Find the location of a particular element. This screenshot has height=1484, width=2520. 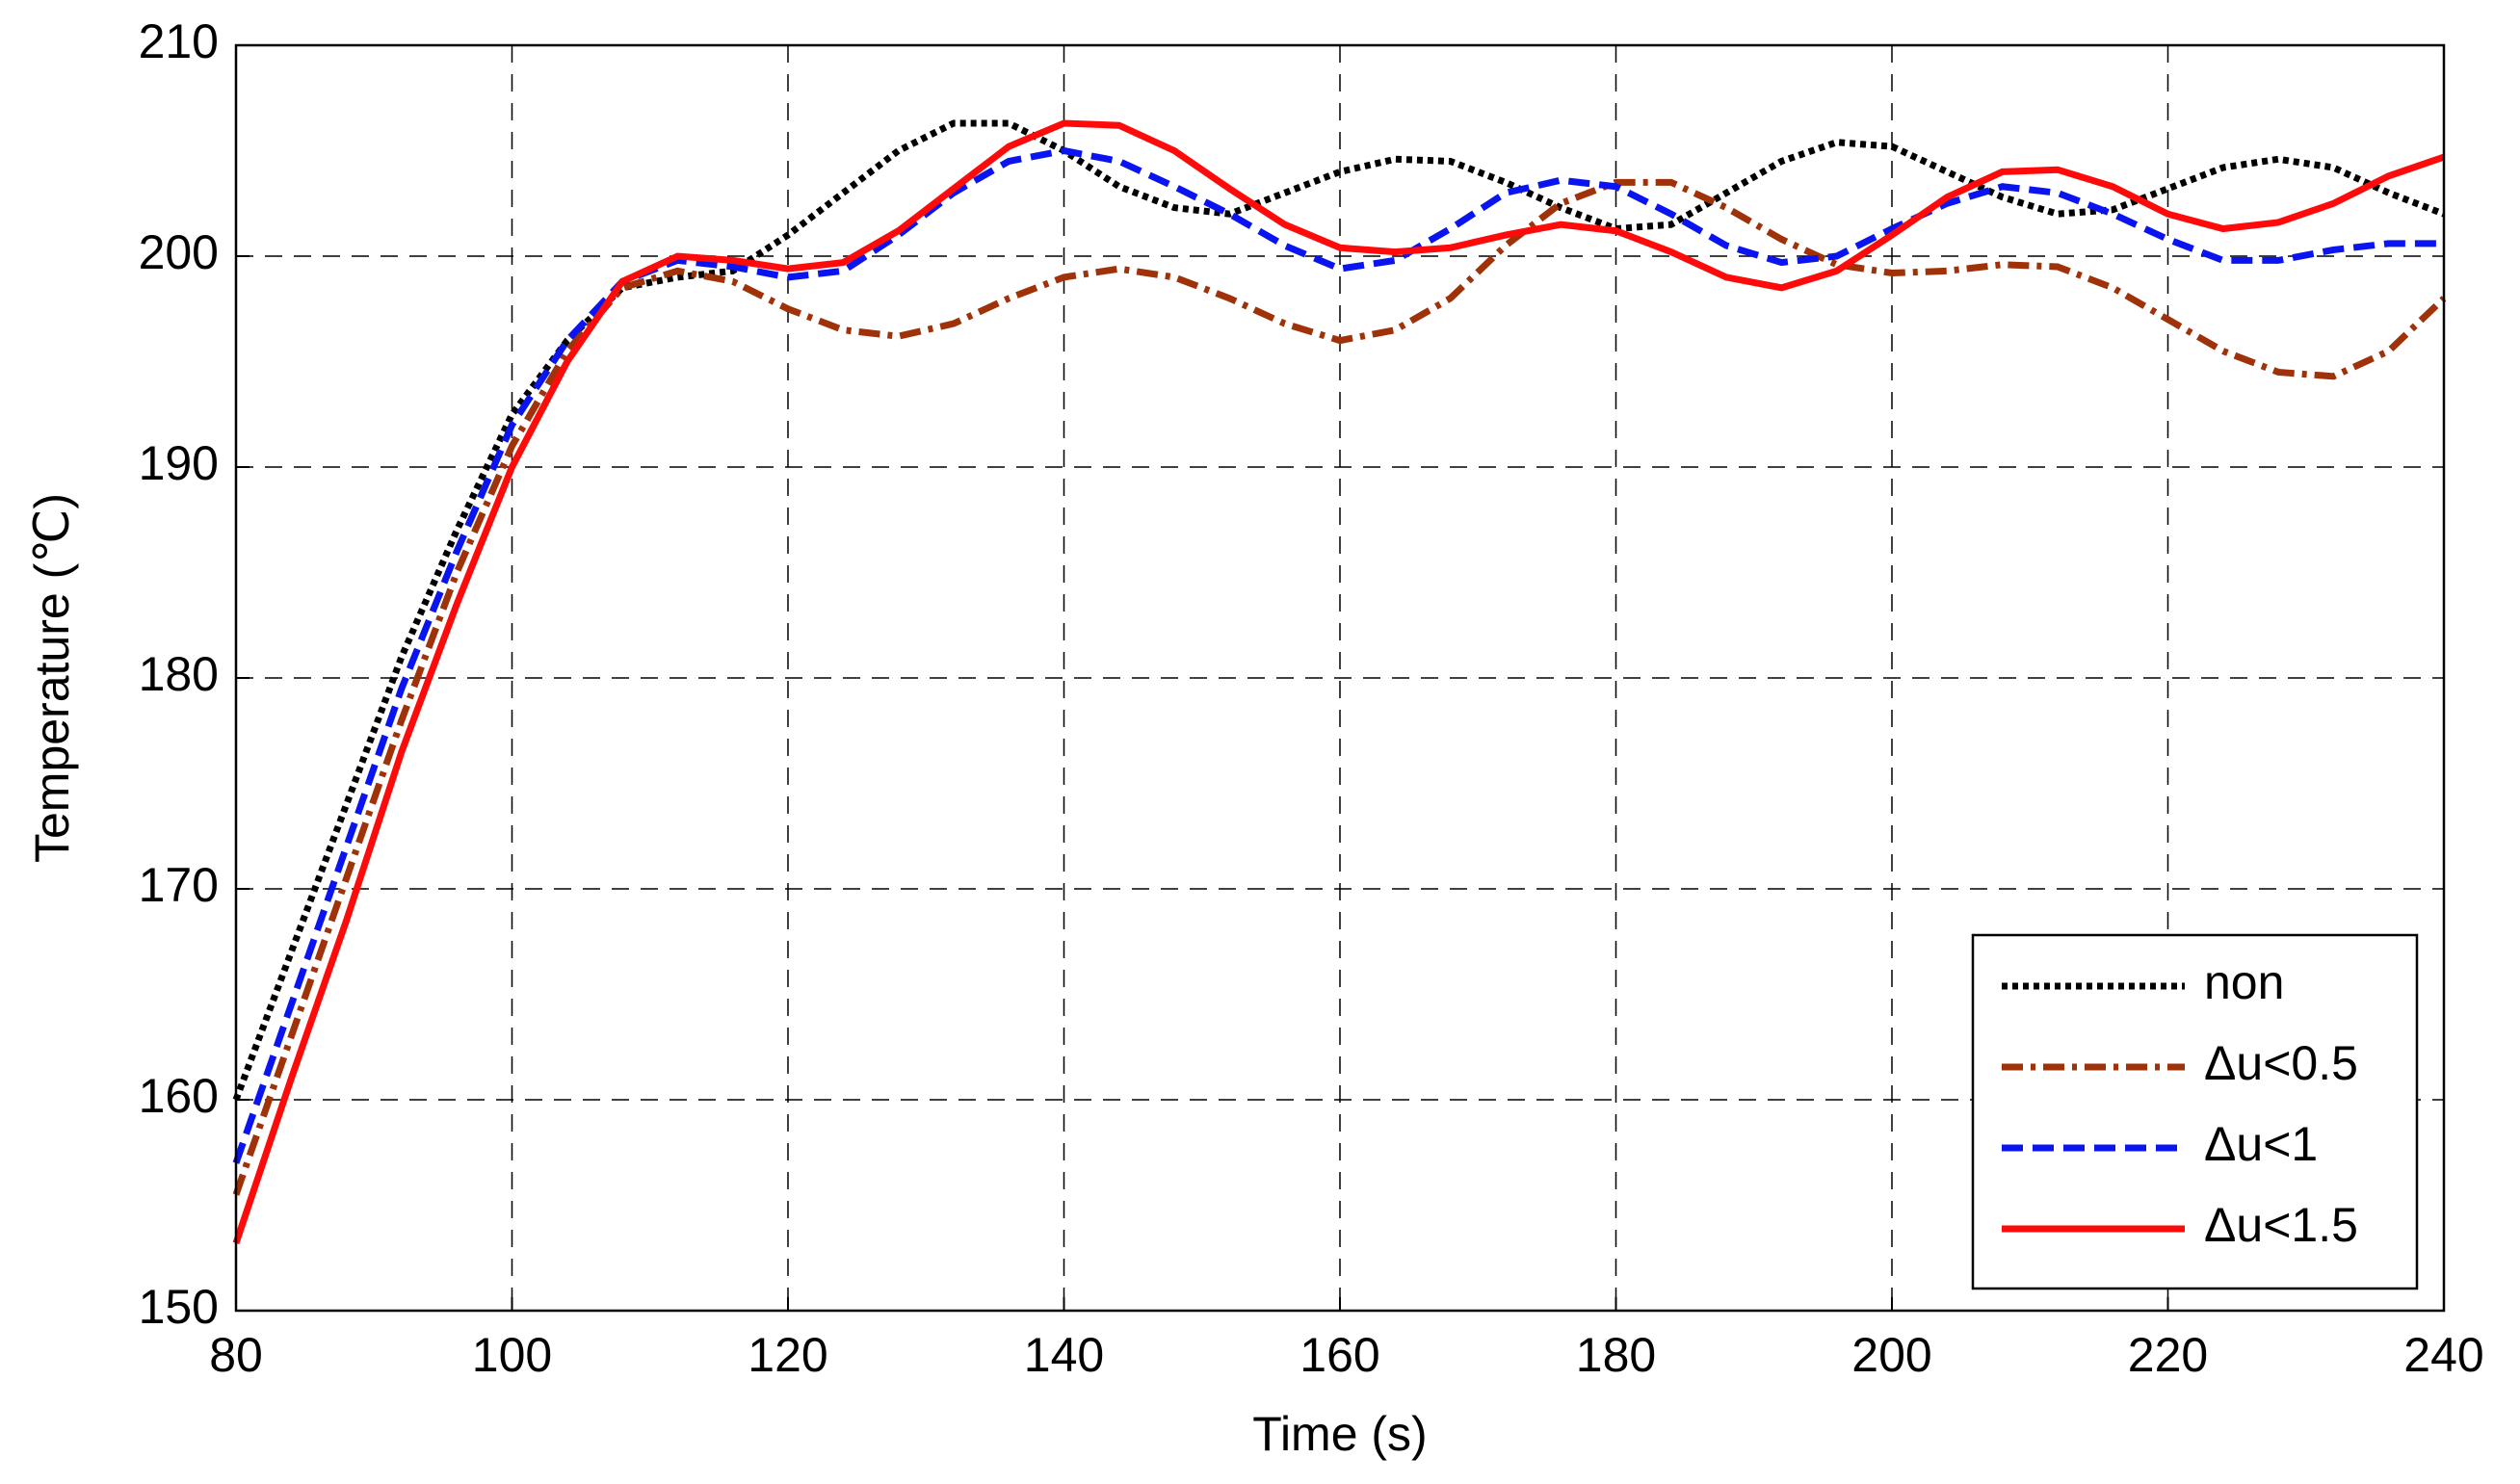

legend-label: non is located at coordinates (2244, 982).